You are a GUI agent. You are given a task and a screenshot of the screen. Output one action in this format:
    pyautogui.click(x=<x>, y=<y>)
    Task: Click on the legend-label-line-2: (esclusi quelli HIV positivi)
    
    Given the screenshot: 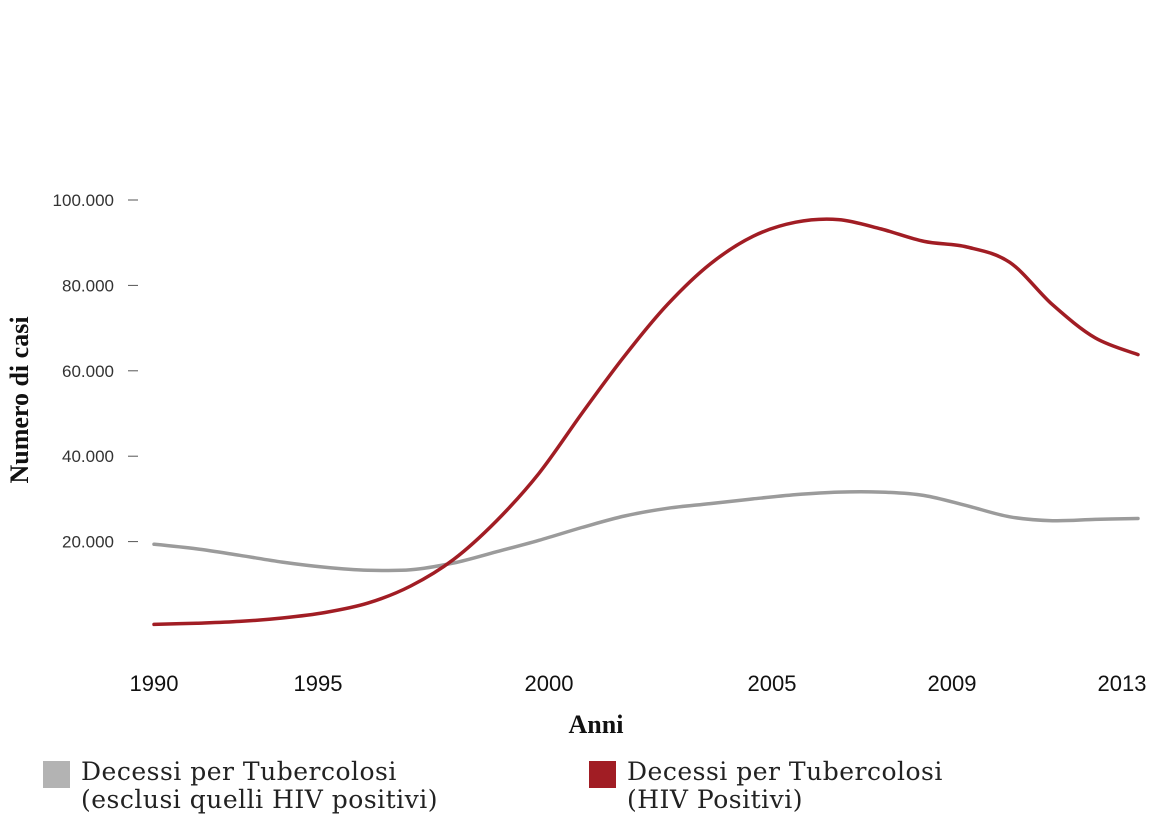 What is the action you would take?
    pyautogui.click(x=260, y=799)
    